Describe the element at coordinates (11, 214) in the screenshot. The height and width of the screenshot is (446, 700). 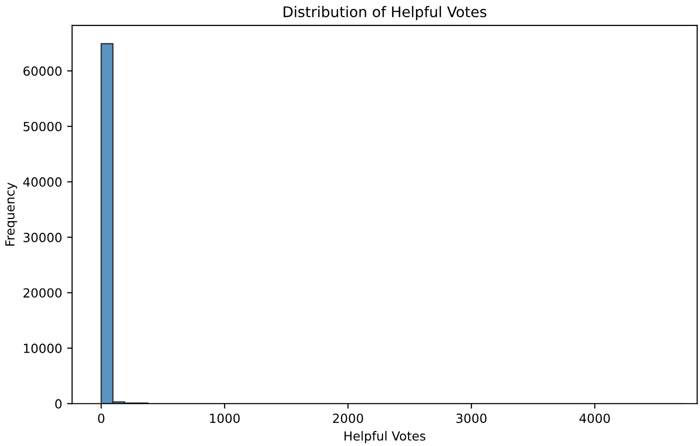
I see `y-axis-title: Frequency` at that location.